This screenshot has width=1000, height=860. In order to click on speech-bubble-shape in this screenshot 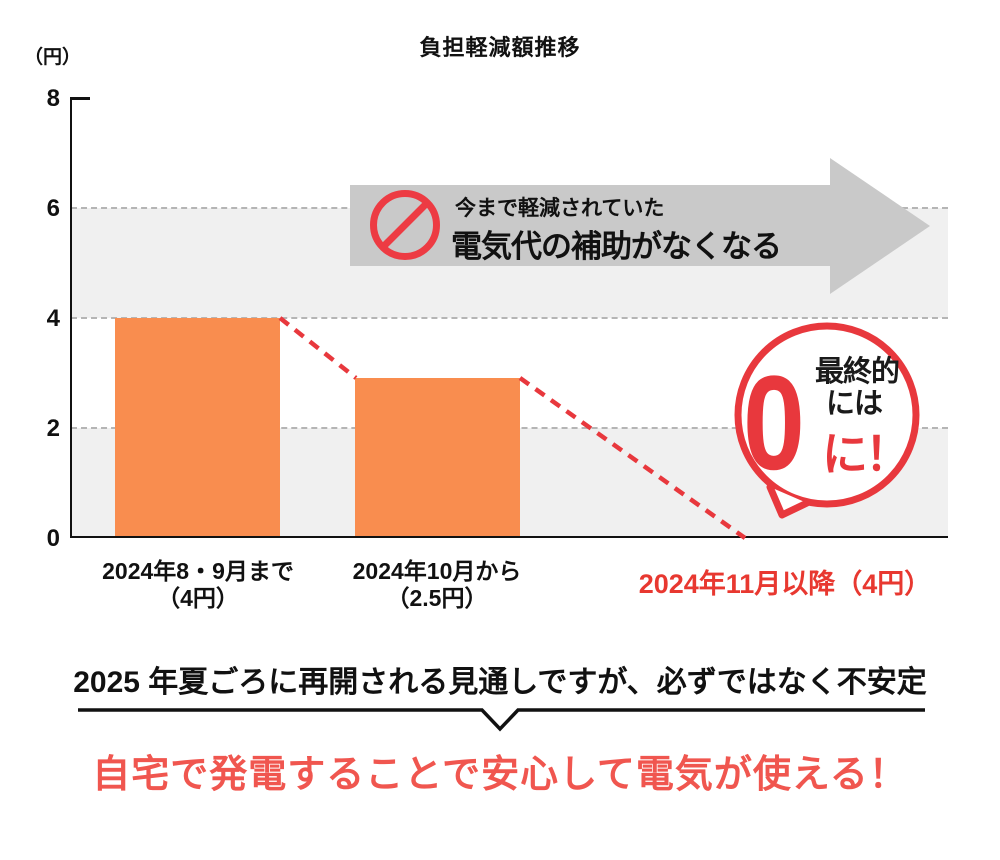, I will do `click(827, 420)`.